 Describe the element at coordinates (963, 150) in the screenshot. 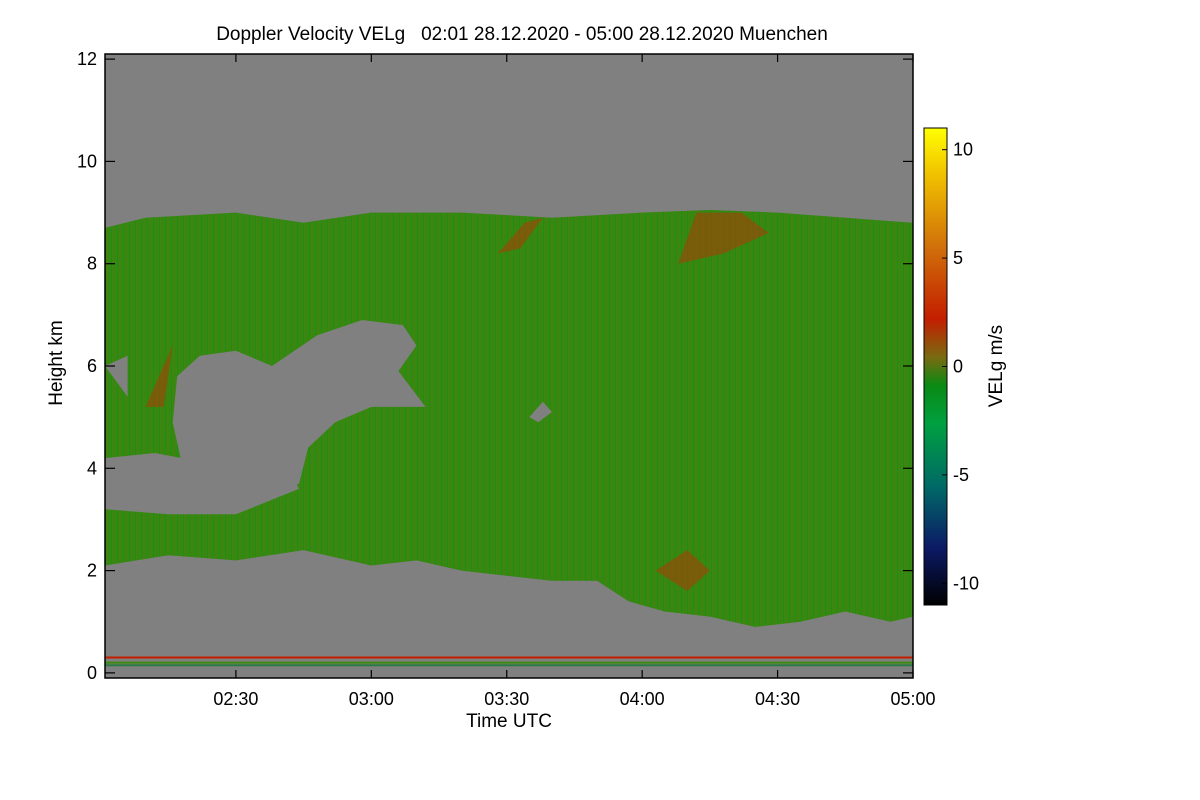

I see `colorbar-tick-label: 10` at that location.